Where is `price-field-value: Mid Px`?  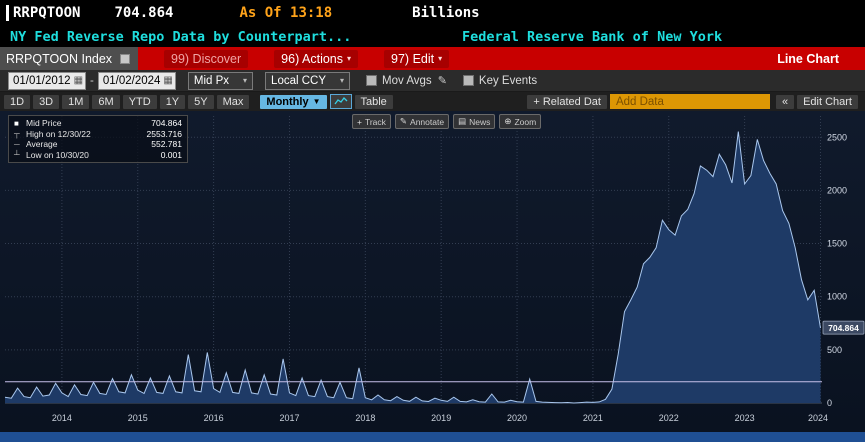
price-field-value: Mid Px is located at coordinates (211, 80).